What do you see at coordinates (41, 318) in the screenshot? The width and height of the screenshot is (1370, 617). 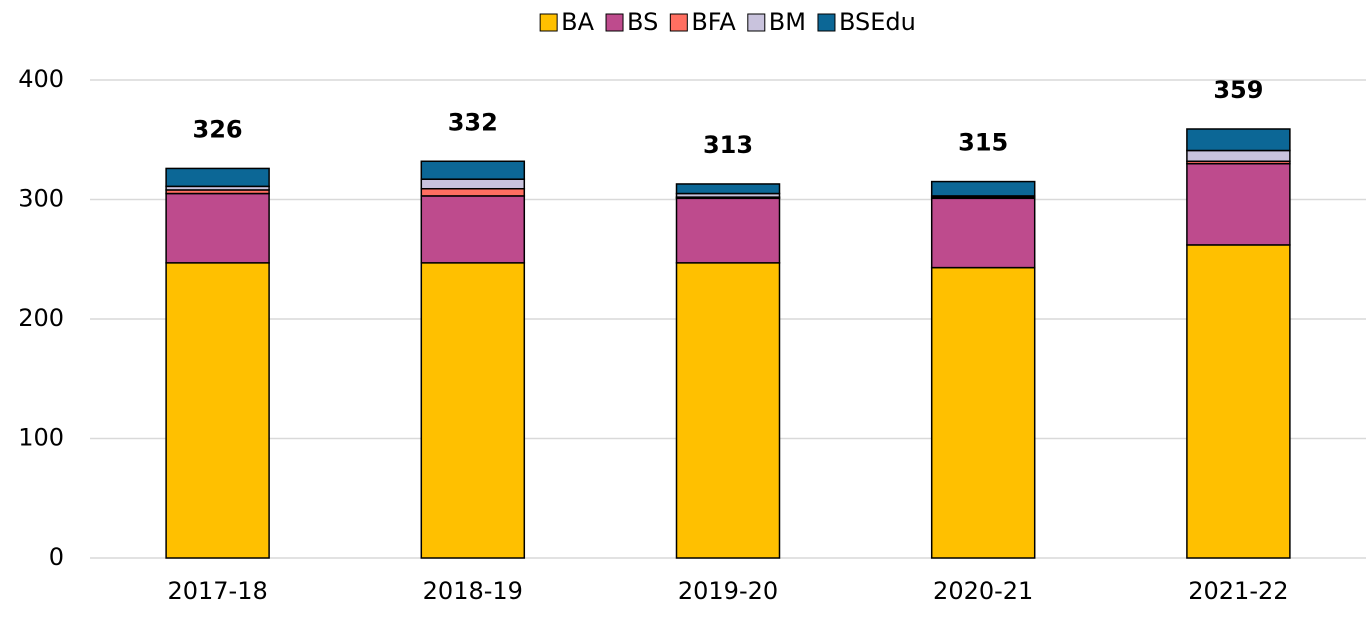 I see `y-tick-label: 200` at bounding box center [41, 318].